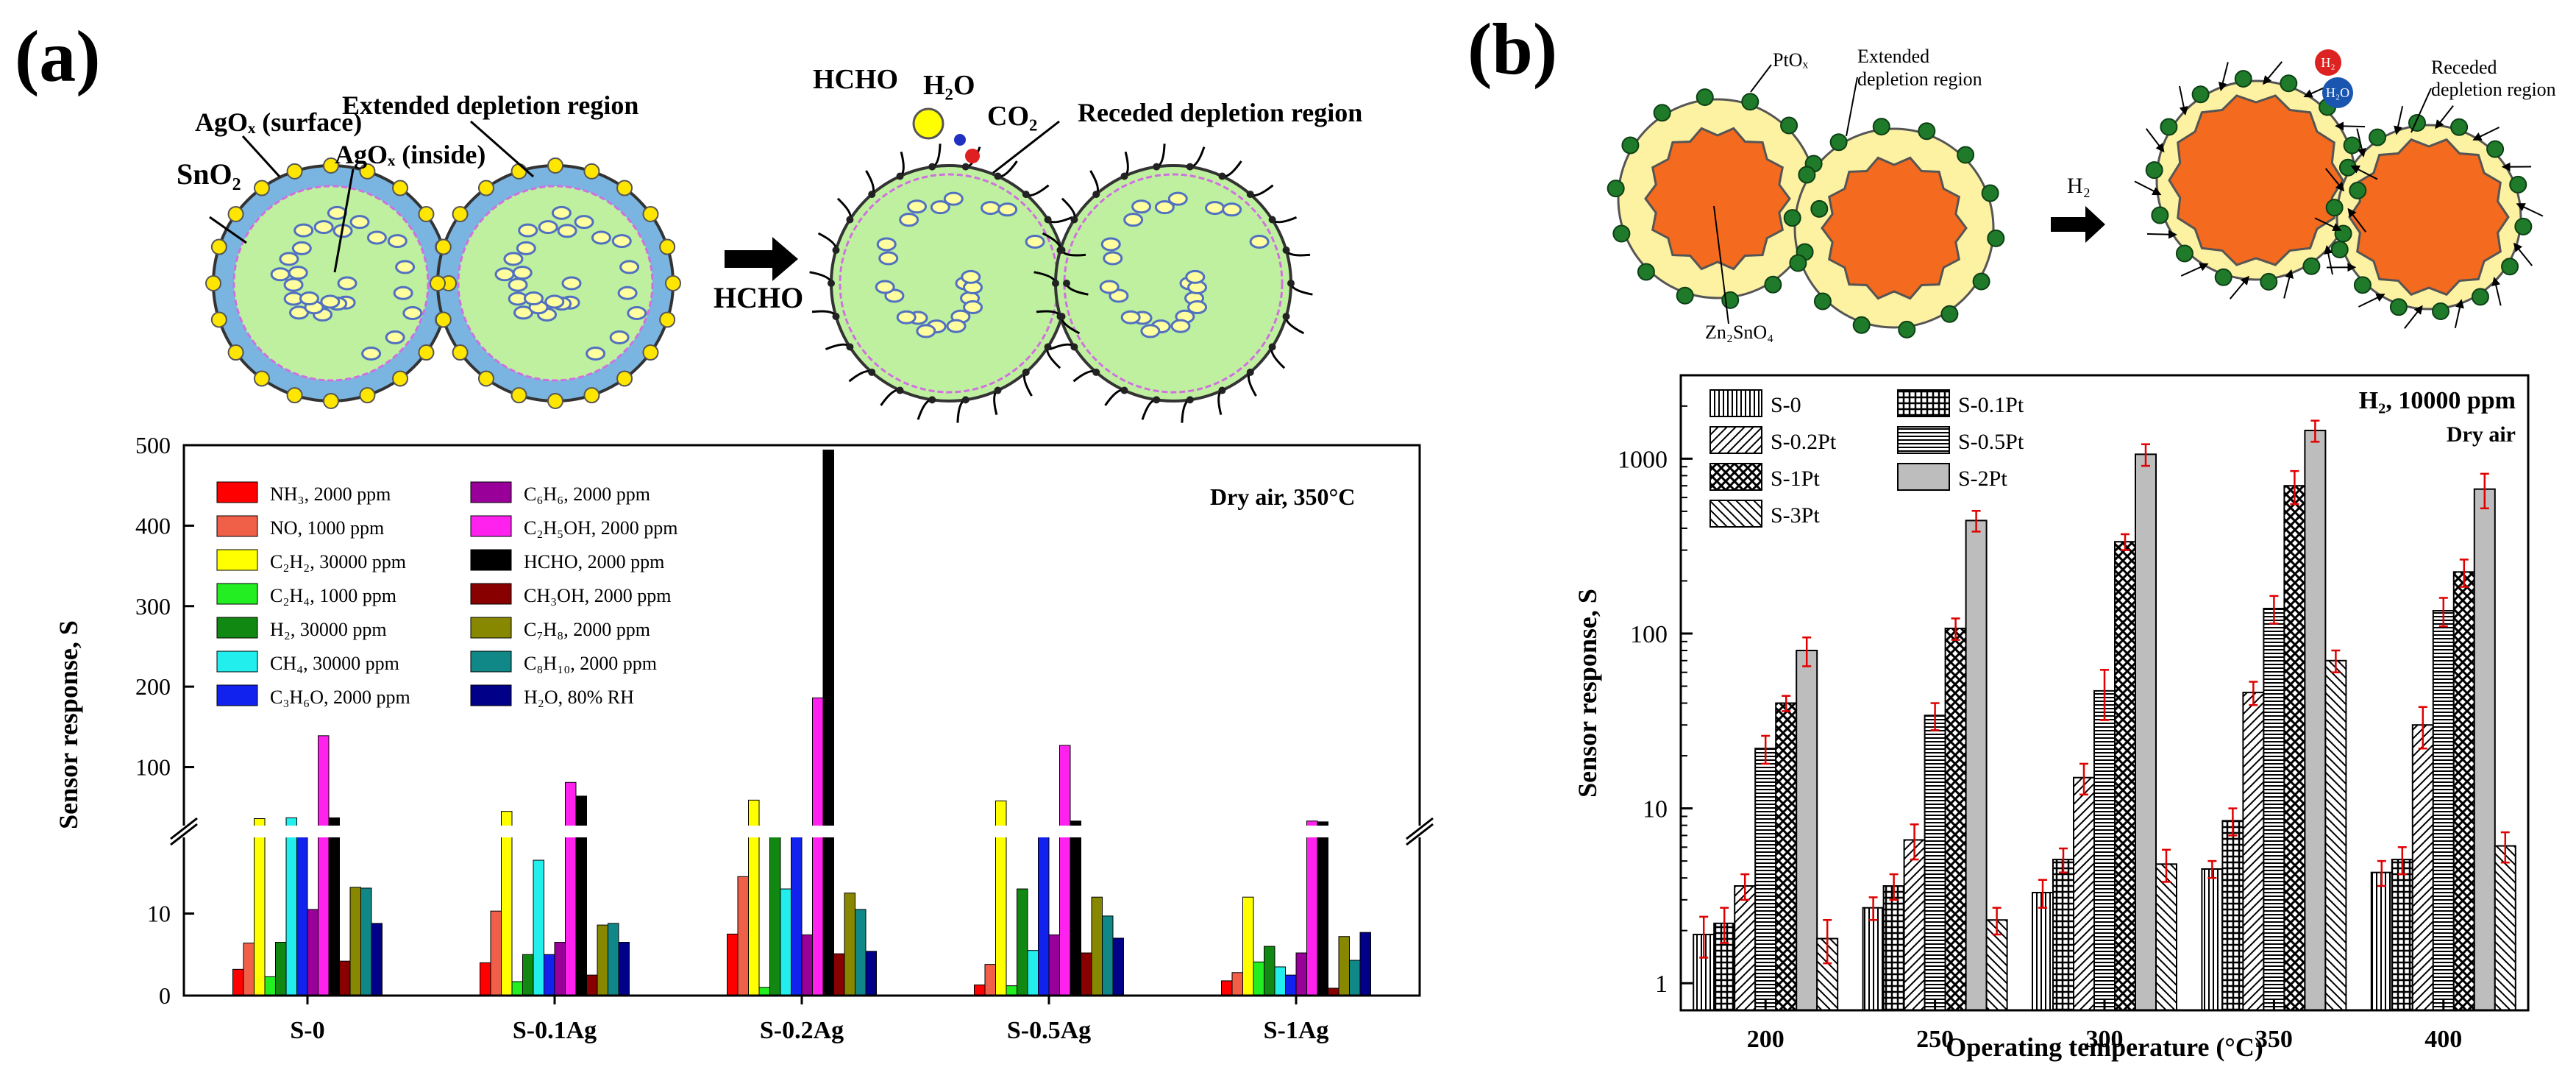 The height and width of the screenshot is (1078, 2576). What do you see at coordinates (960, 140) in the screenshot?
I see `h2o-molecule` at bounding box center [960, 140].